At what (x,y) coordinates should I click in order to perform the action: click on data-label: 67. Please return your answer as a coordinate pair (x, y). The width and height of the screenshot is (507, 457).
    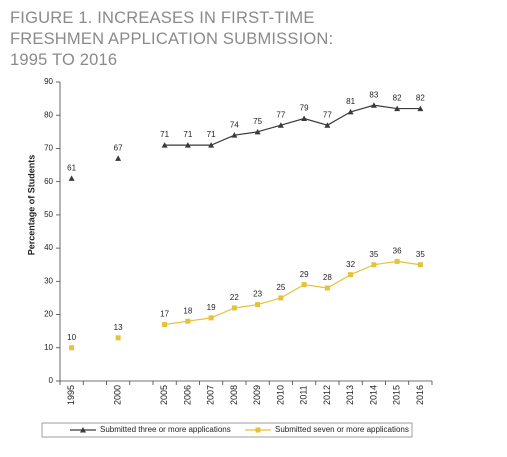
    Looking at the image, I should click on (118, 148).